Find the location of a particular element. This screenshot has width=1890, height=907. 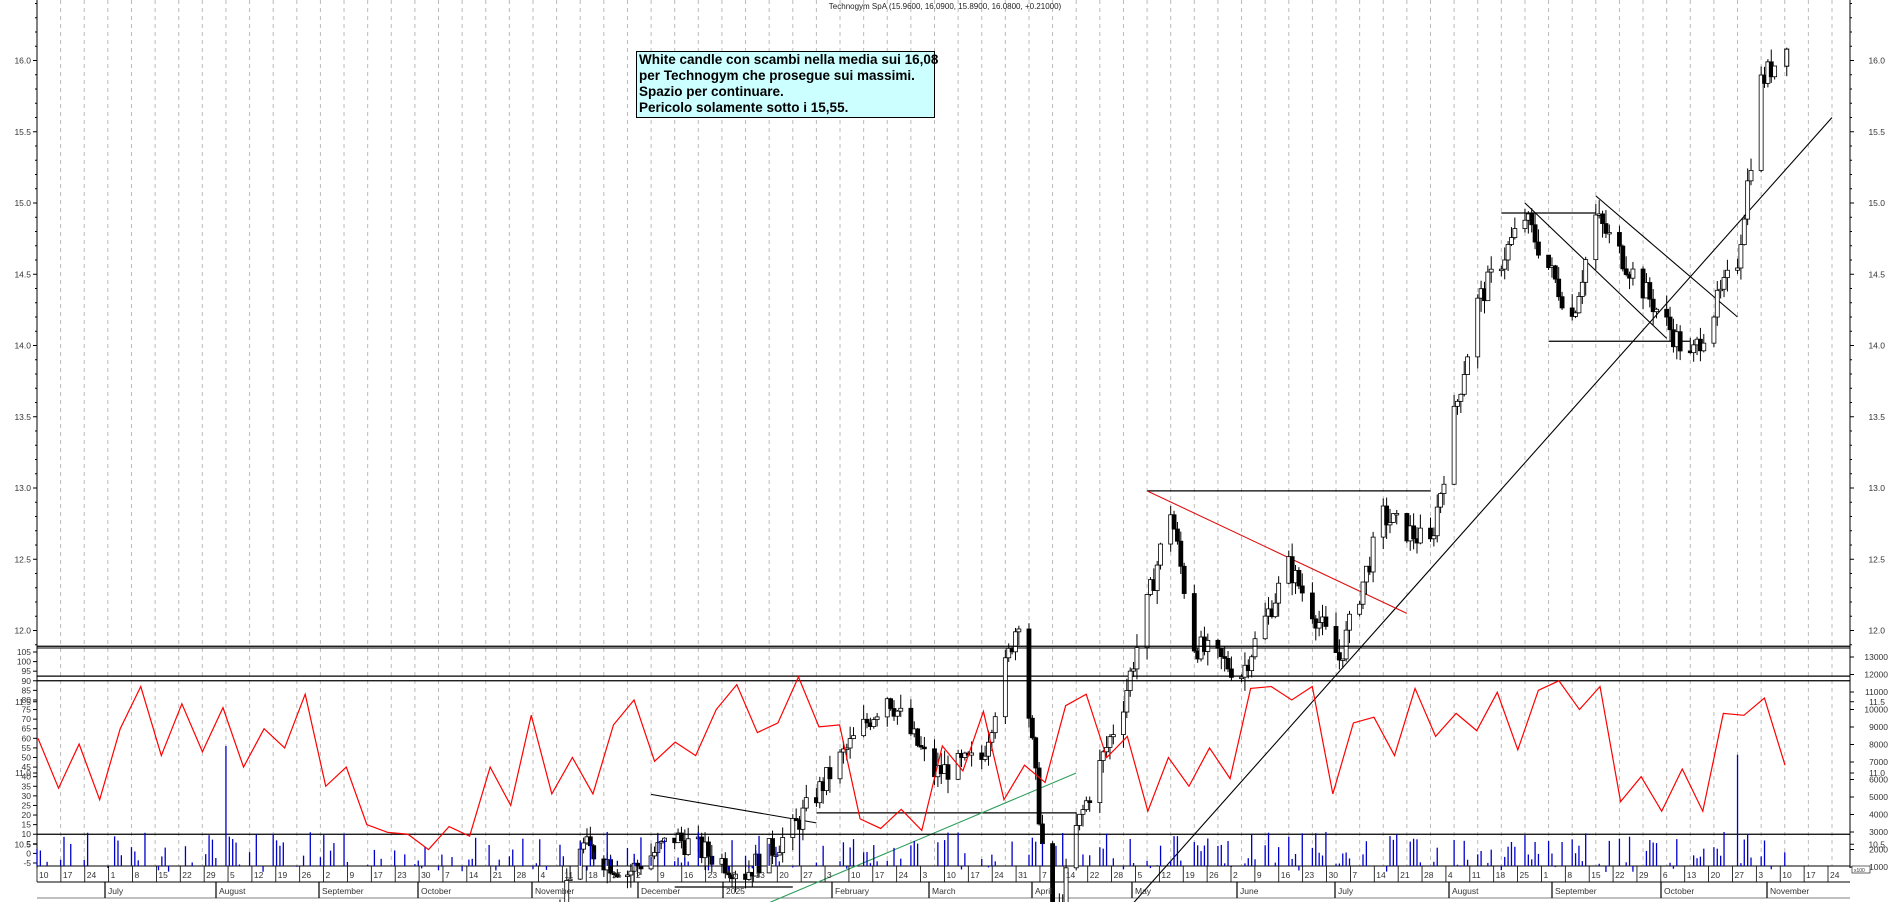

oscillator-axis is located at coordinates (35, 757).